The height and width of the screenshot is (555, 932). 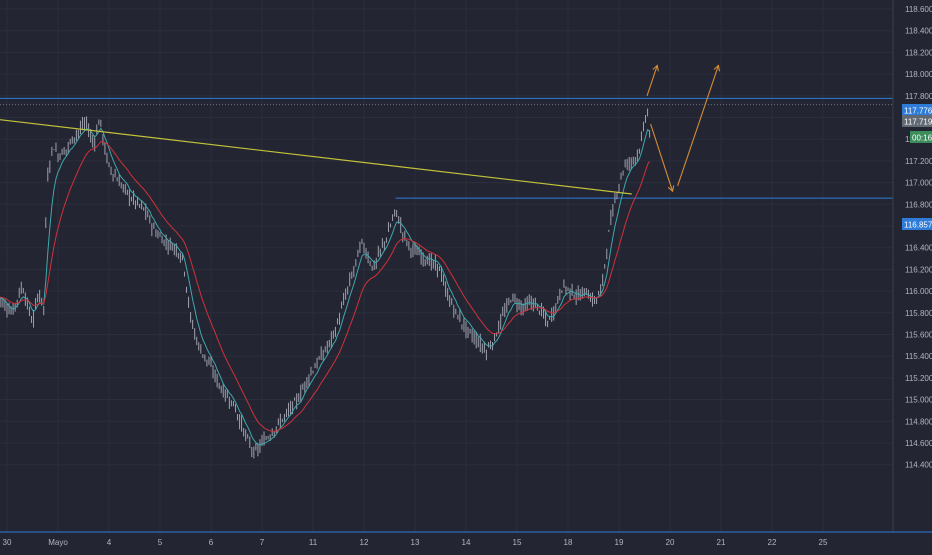 I want to click on x-tick-label: 20, so click(x=670, y=542).